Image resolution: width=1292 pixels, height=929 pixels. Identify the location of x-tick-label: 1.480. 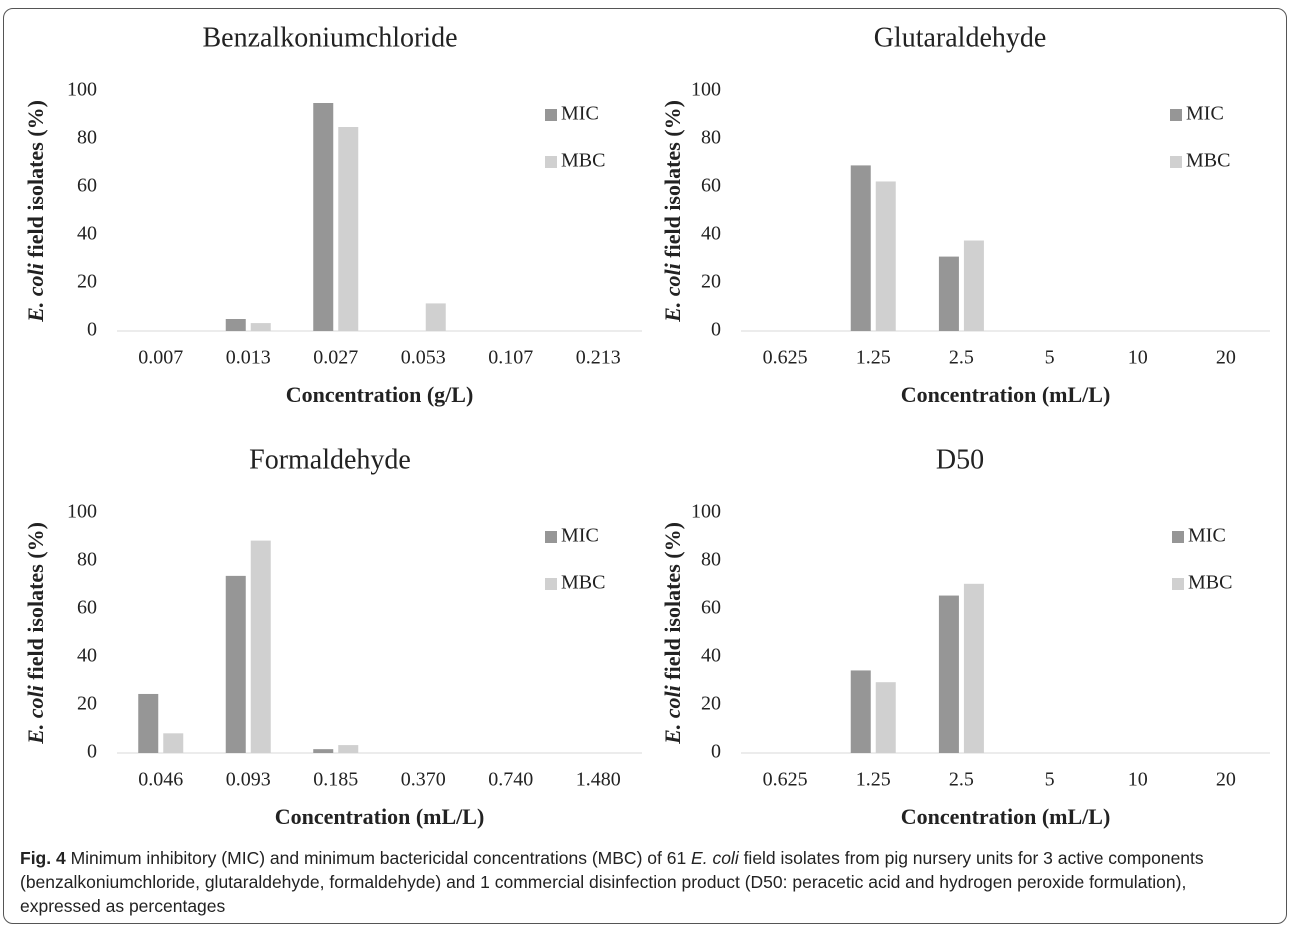
(598, 780).